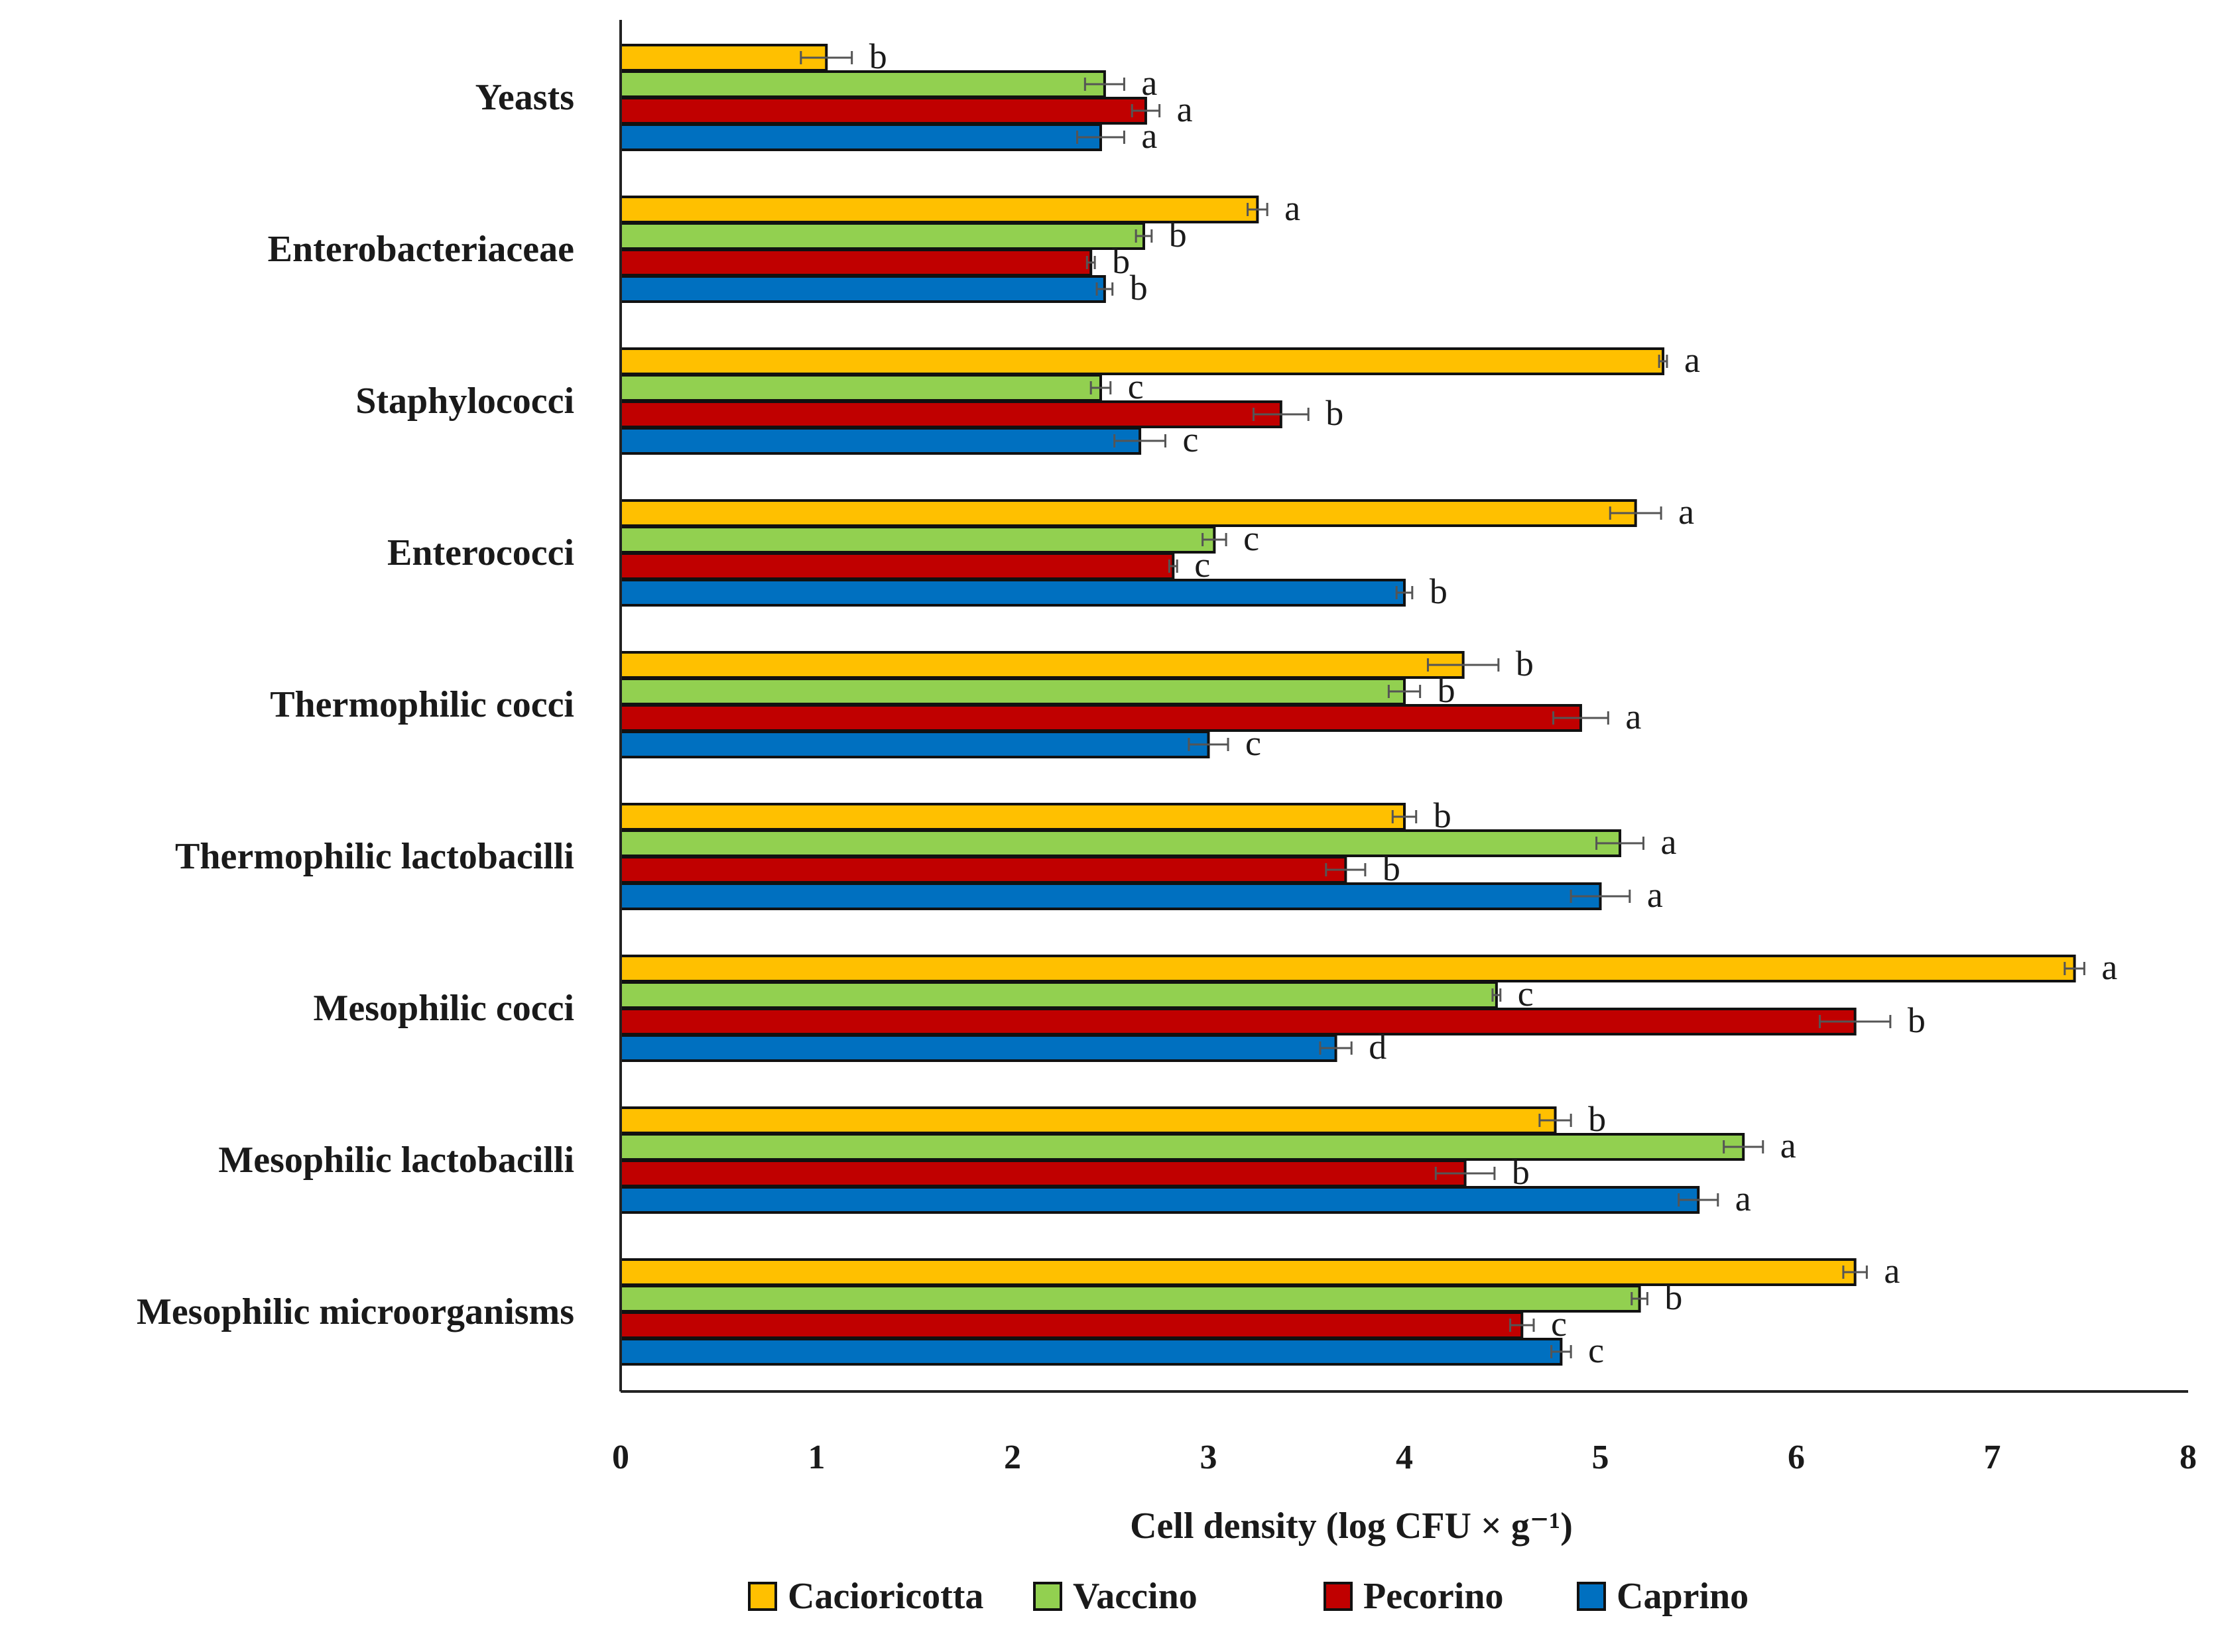 The image size is (2216, 1652). What do you see at coordinates (1248, 1596) in the screenshot?
I see `legend: Cacioricotta Vaccino Pecorino Caprino` at bounding box center [1248, 1596].